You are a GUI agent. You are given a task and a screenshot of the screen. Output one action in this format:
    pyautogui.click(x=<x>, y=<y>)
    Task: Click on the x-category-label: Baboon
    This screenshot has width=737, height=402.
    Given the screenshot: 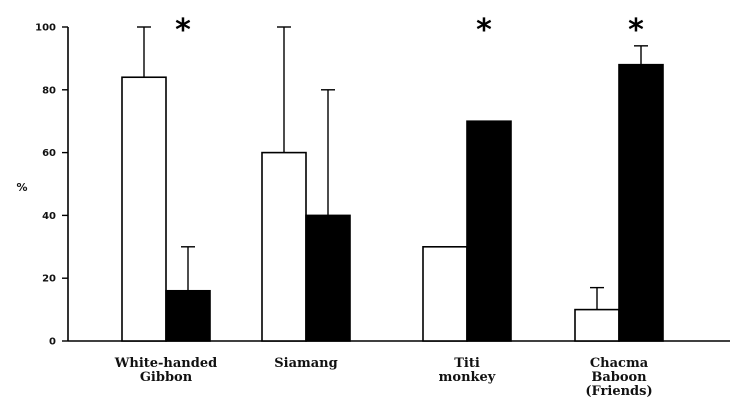 What is the action you would take?
    pyautogui.click(x=619, y=377)
    